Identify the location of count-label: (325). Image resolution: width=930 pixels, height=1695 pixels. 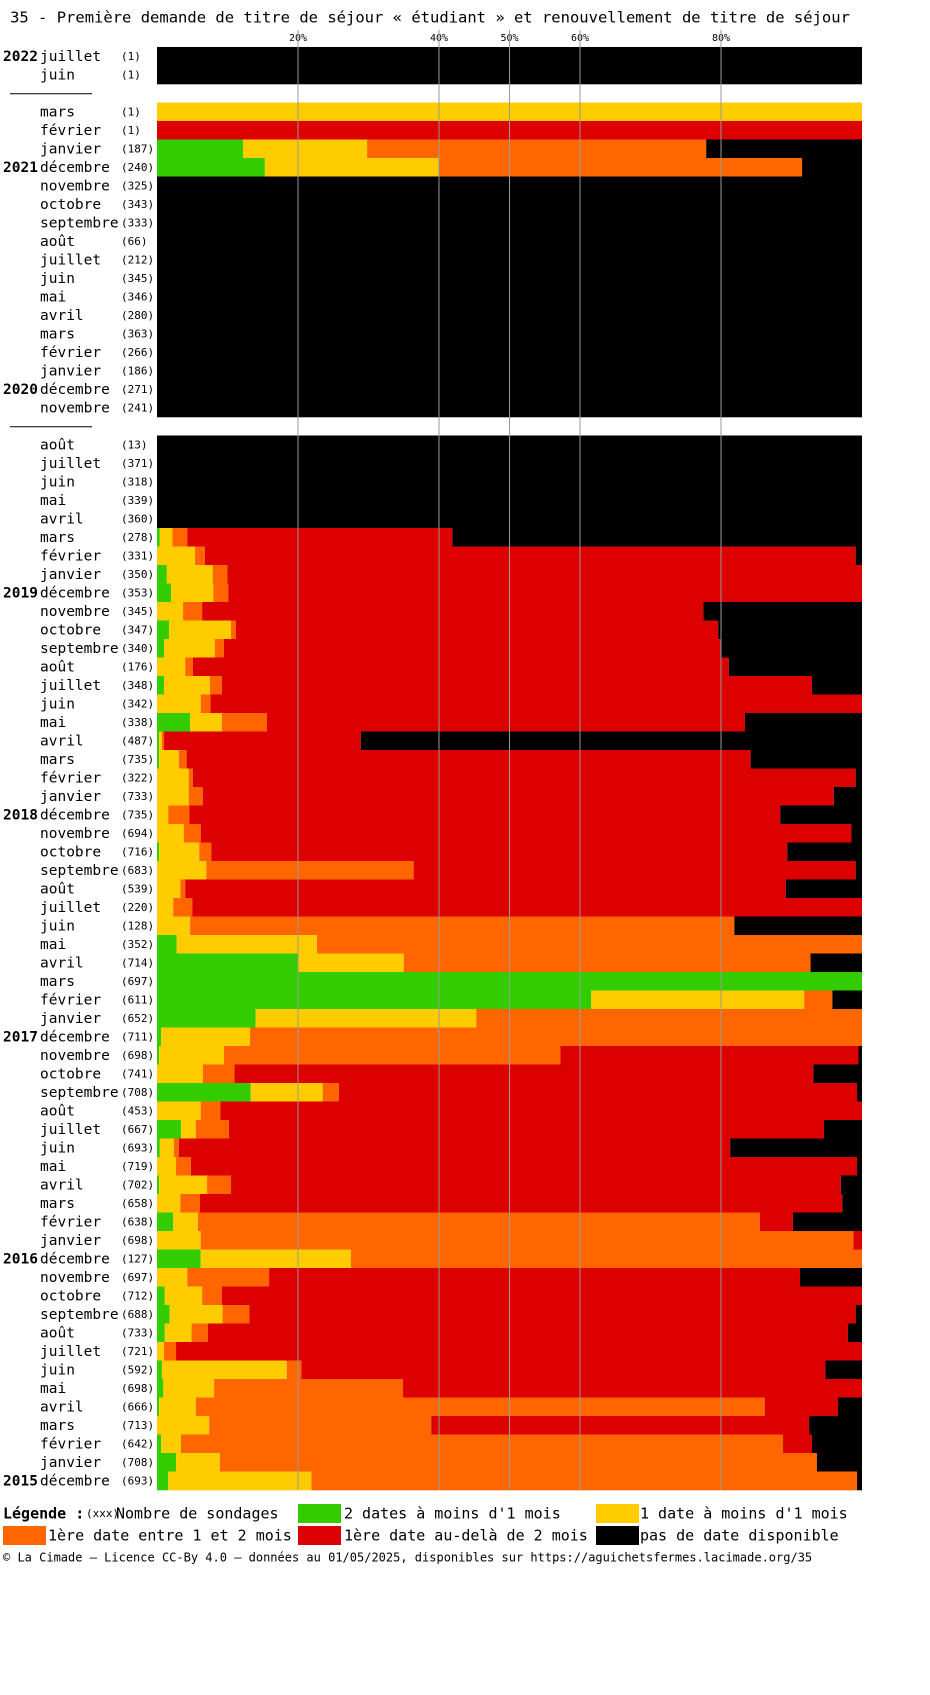
(137, 185).